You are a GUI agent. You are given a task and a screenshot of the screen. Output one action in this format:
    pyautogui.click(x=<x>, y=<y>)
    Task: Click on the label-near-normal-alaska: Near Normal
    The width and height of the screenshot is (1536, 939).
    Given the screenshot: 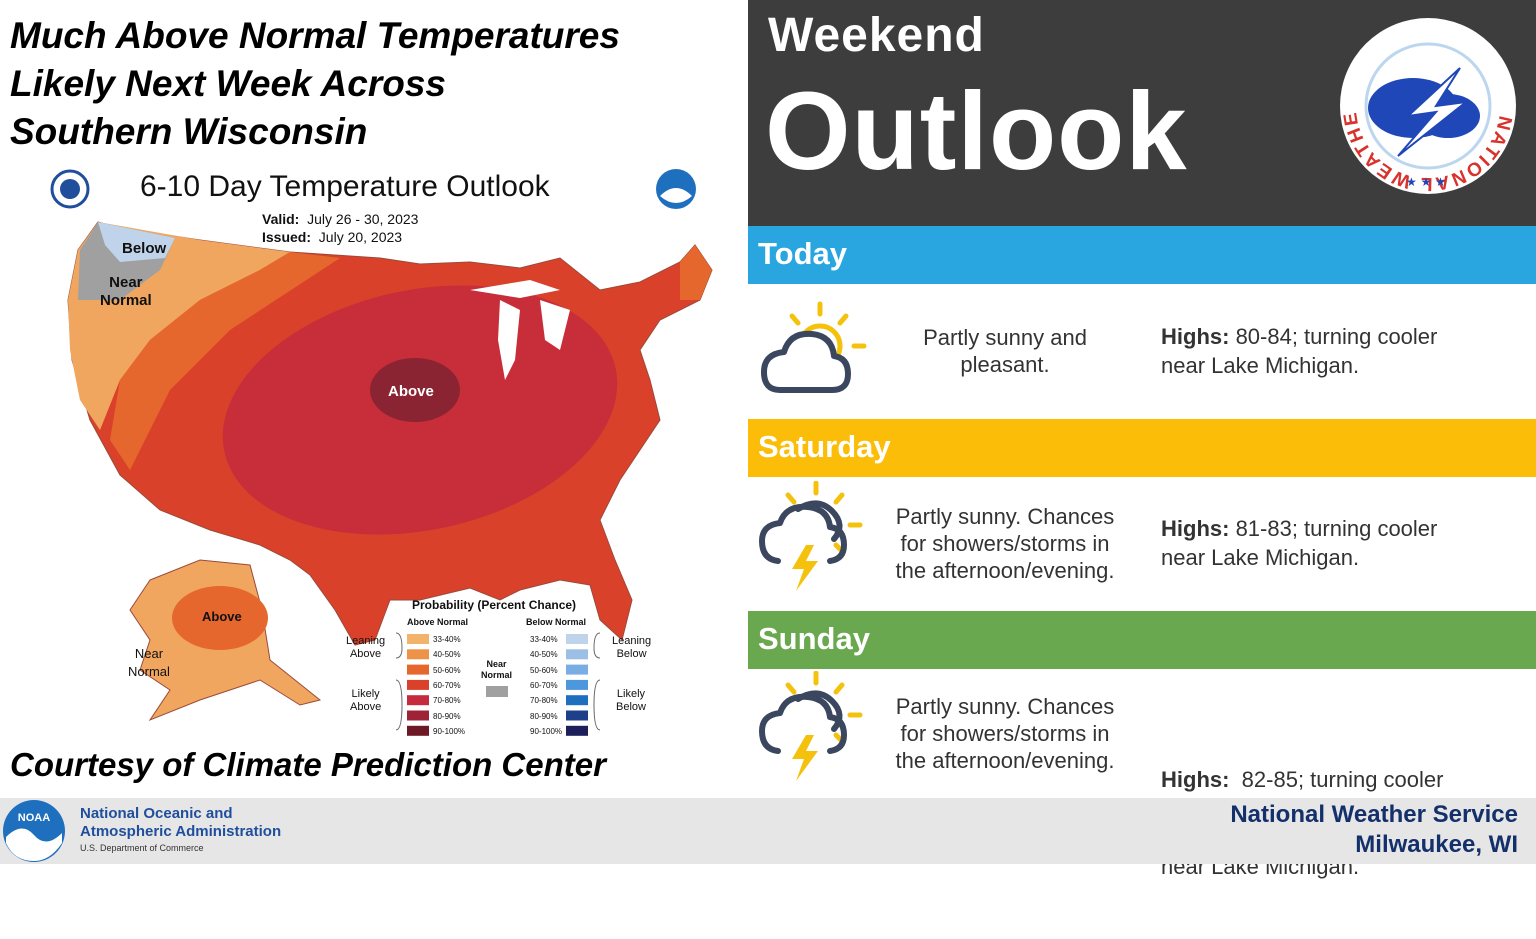 What is the action you would take?
    pyautogui.click(x=149, y=662)
    